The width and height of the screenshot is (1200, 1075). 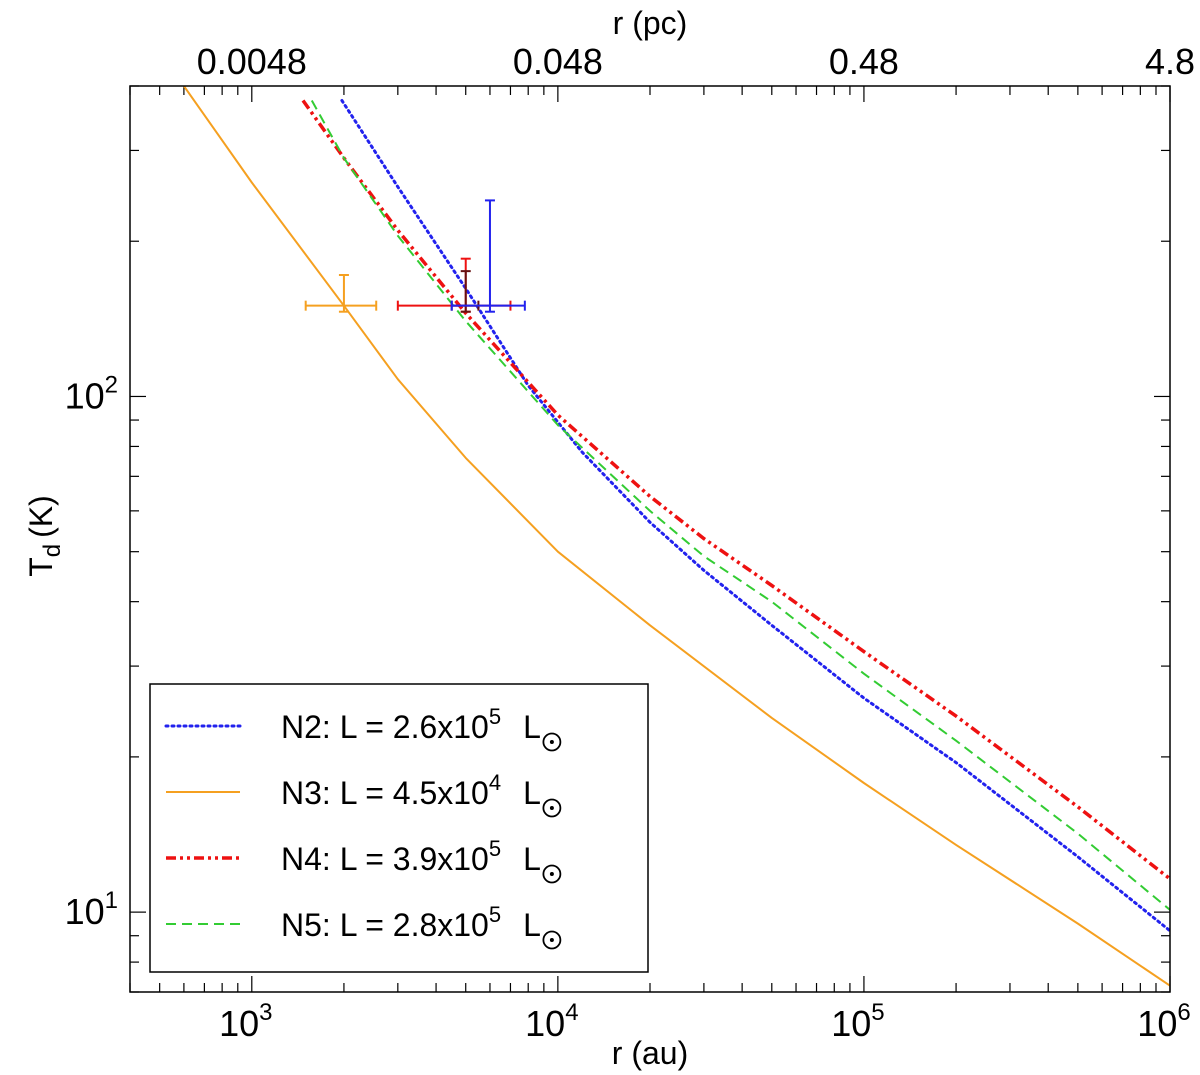 I want to click on top-tick-label: 4.8, so click(x=1170, y=61).